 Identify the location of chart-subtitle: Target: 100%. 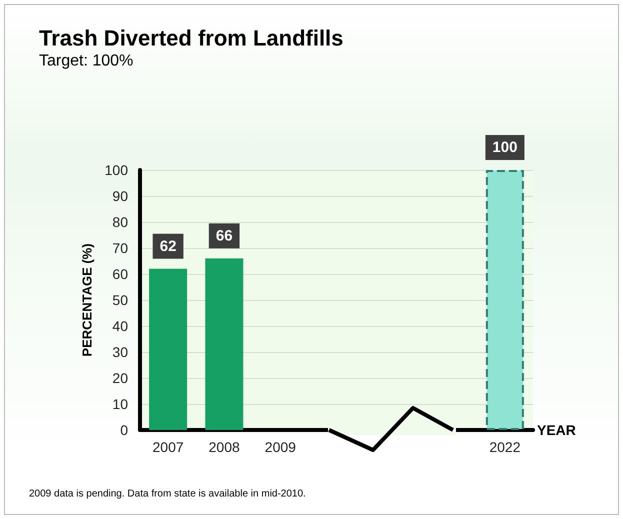
(86, 61).